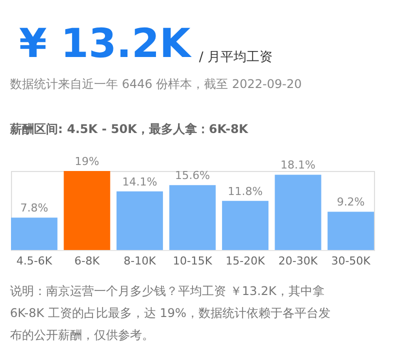 The image size is (398, 357). Describe the element at coordinates (236, 57) in the screenshot. I see `chart-subtitle: / 月平均工资` at that location.